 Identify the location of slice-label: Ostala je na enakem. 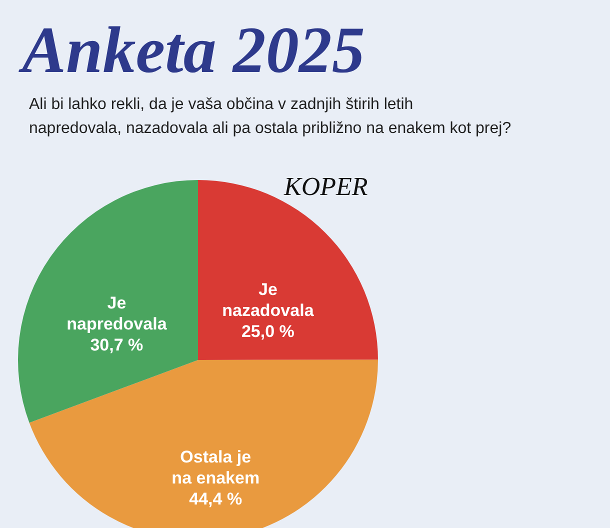
(216, 467).